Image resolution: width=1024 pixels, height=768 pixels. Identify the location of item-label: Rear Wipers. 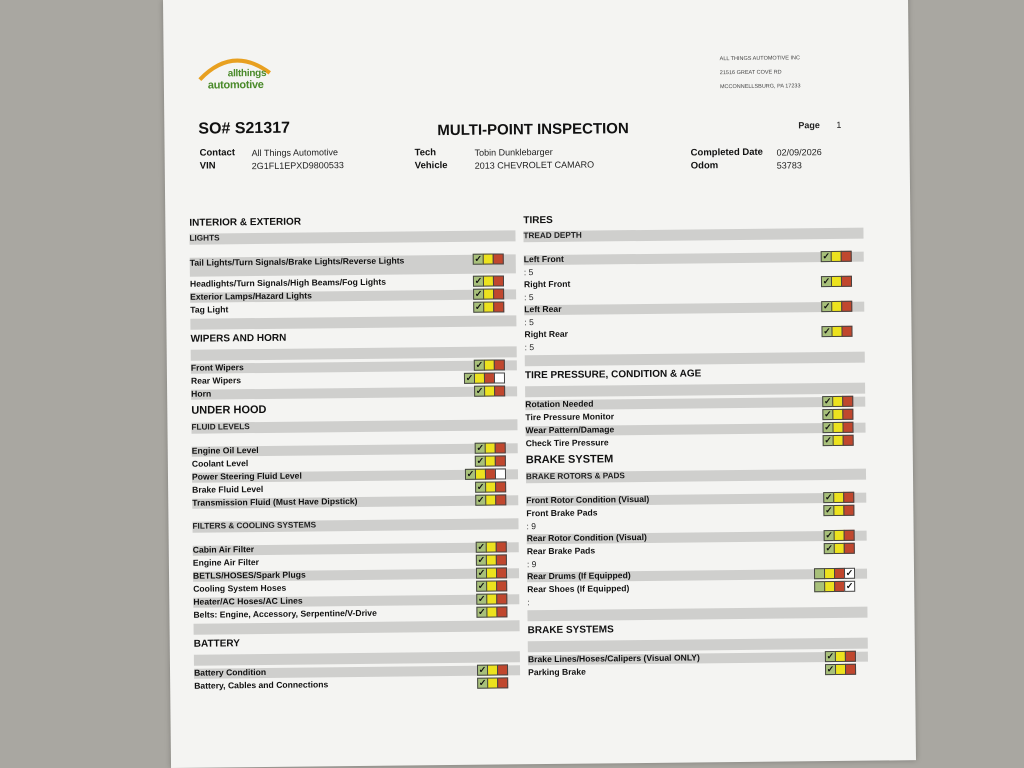
(216, 380).